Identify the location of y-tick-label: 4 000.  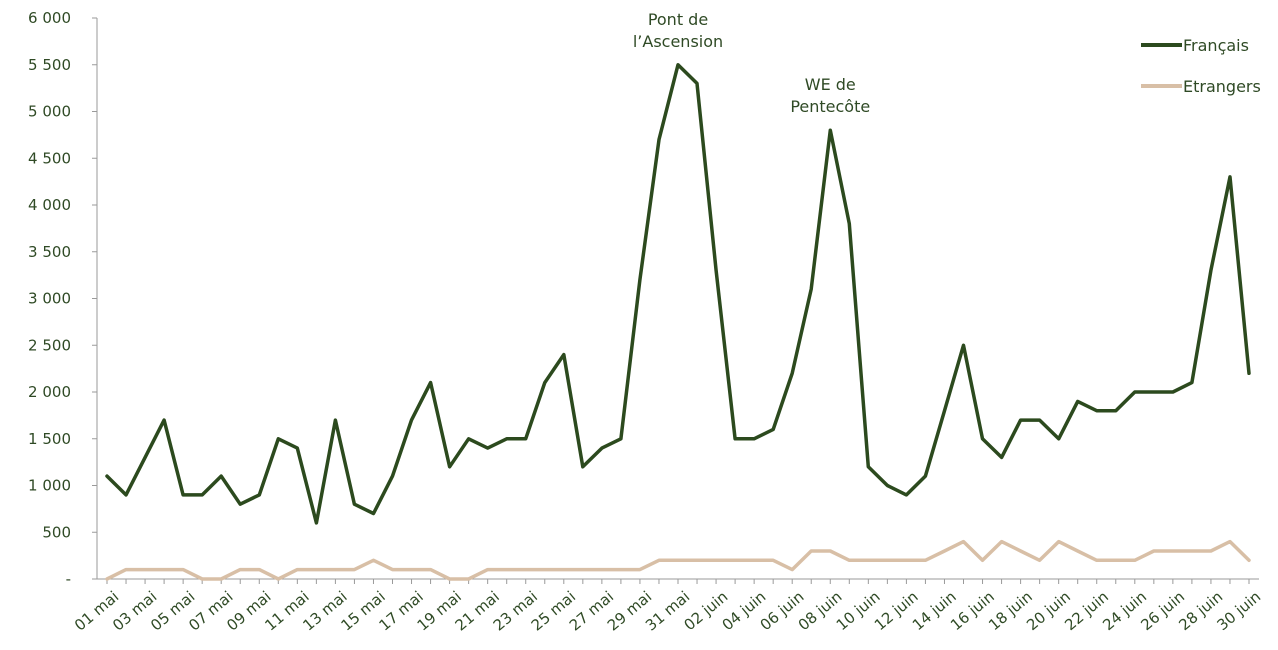
(49, 205).